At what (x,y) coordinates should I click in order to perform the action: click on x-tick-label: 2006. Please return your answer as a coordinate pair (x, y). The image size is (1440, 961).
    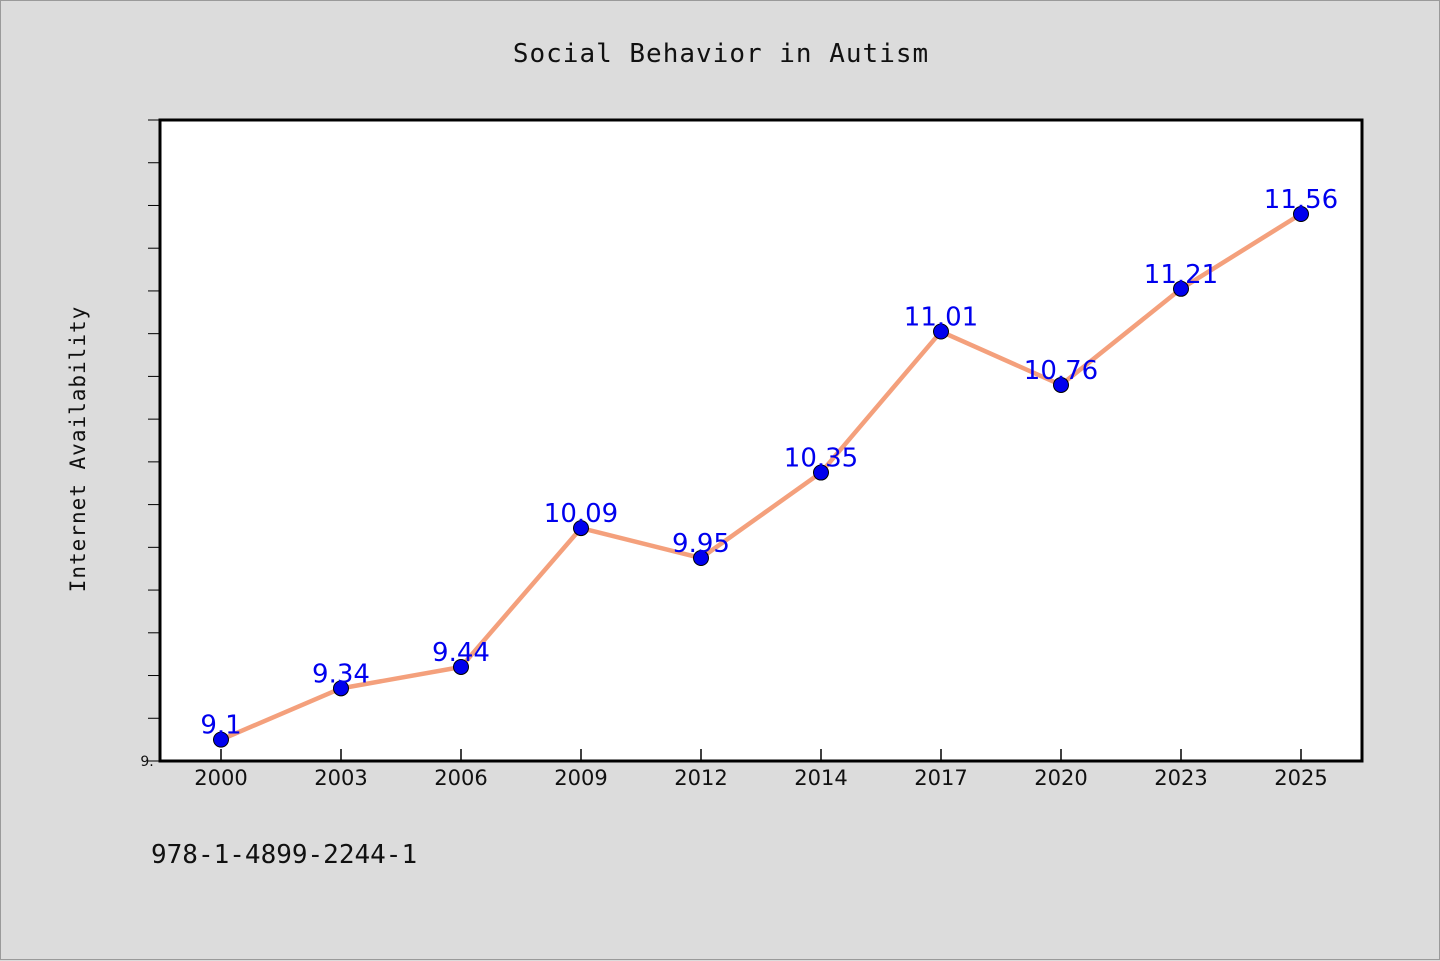
    Looking at the image, I should click on (460, 778).